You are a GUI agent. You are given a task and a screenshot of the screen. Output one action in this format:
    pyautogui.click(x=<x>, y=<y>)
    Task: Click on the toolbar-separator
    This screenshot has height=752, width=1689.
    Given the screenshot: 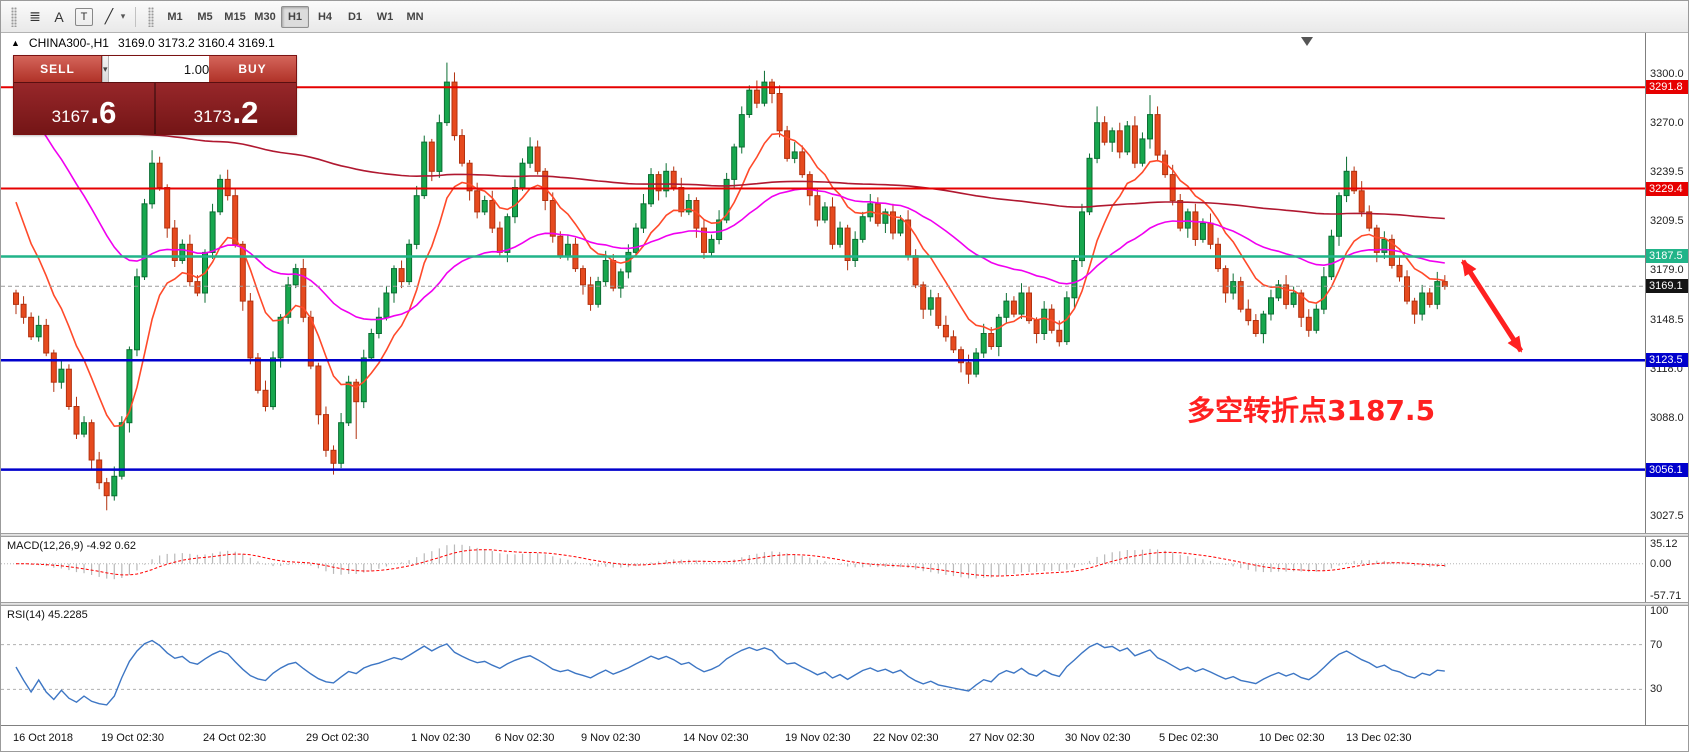 What is the action you would take?
    pyautogui.click(x=135, y=16)
    